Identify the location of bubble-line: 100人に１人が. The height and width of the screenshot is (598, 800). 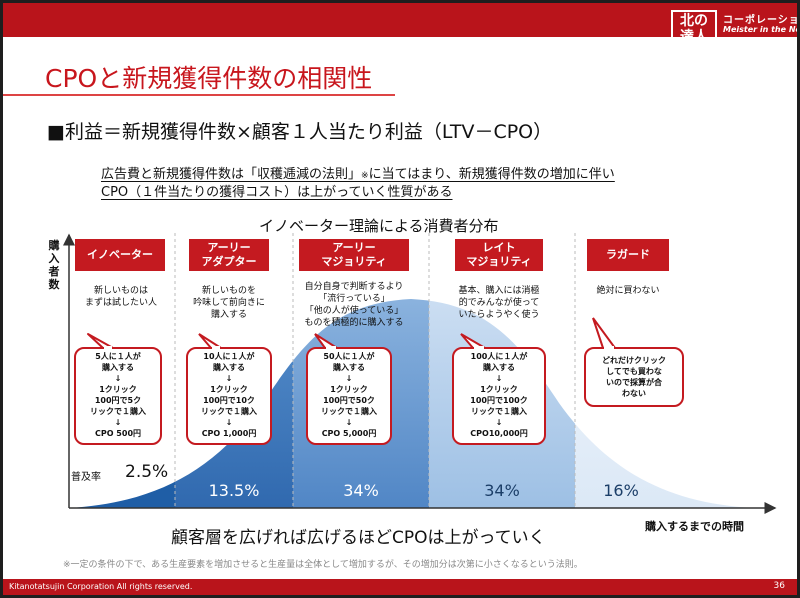
(499, 356).